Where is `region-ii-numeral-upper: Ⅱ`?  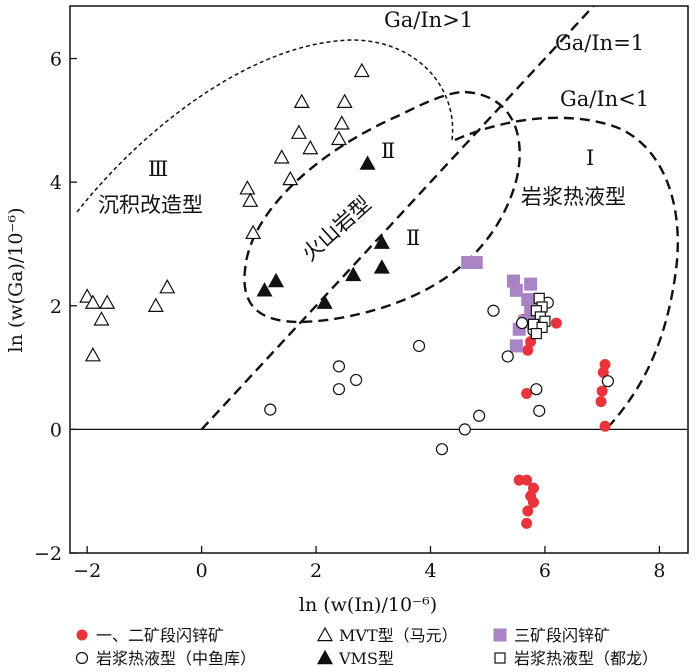 region-ii-numeral-upper: Ⅱ is located at coordinates (388, 151).